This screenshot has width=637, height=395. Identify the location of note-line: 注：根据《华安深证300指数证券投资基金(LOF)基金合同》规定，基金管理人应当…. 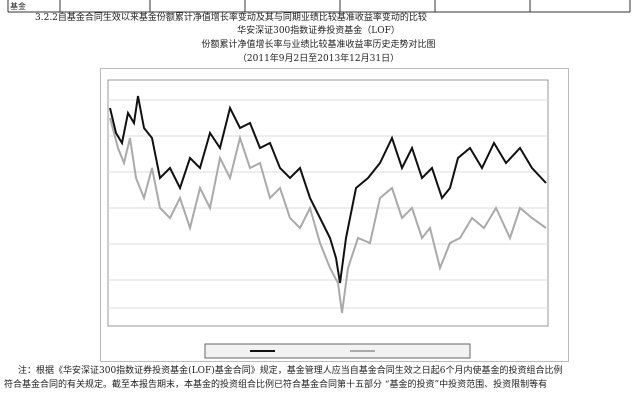
(290, 371).